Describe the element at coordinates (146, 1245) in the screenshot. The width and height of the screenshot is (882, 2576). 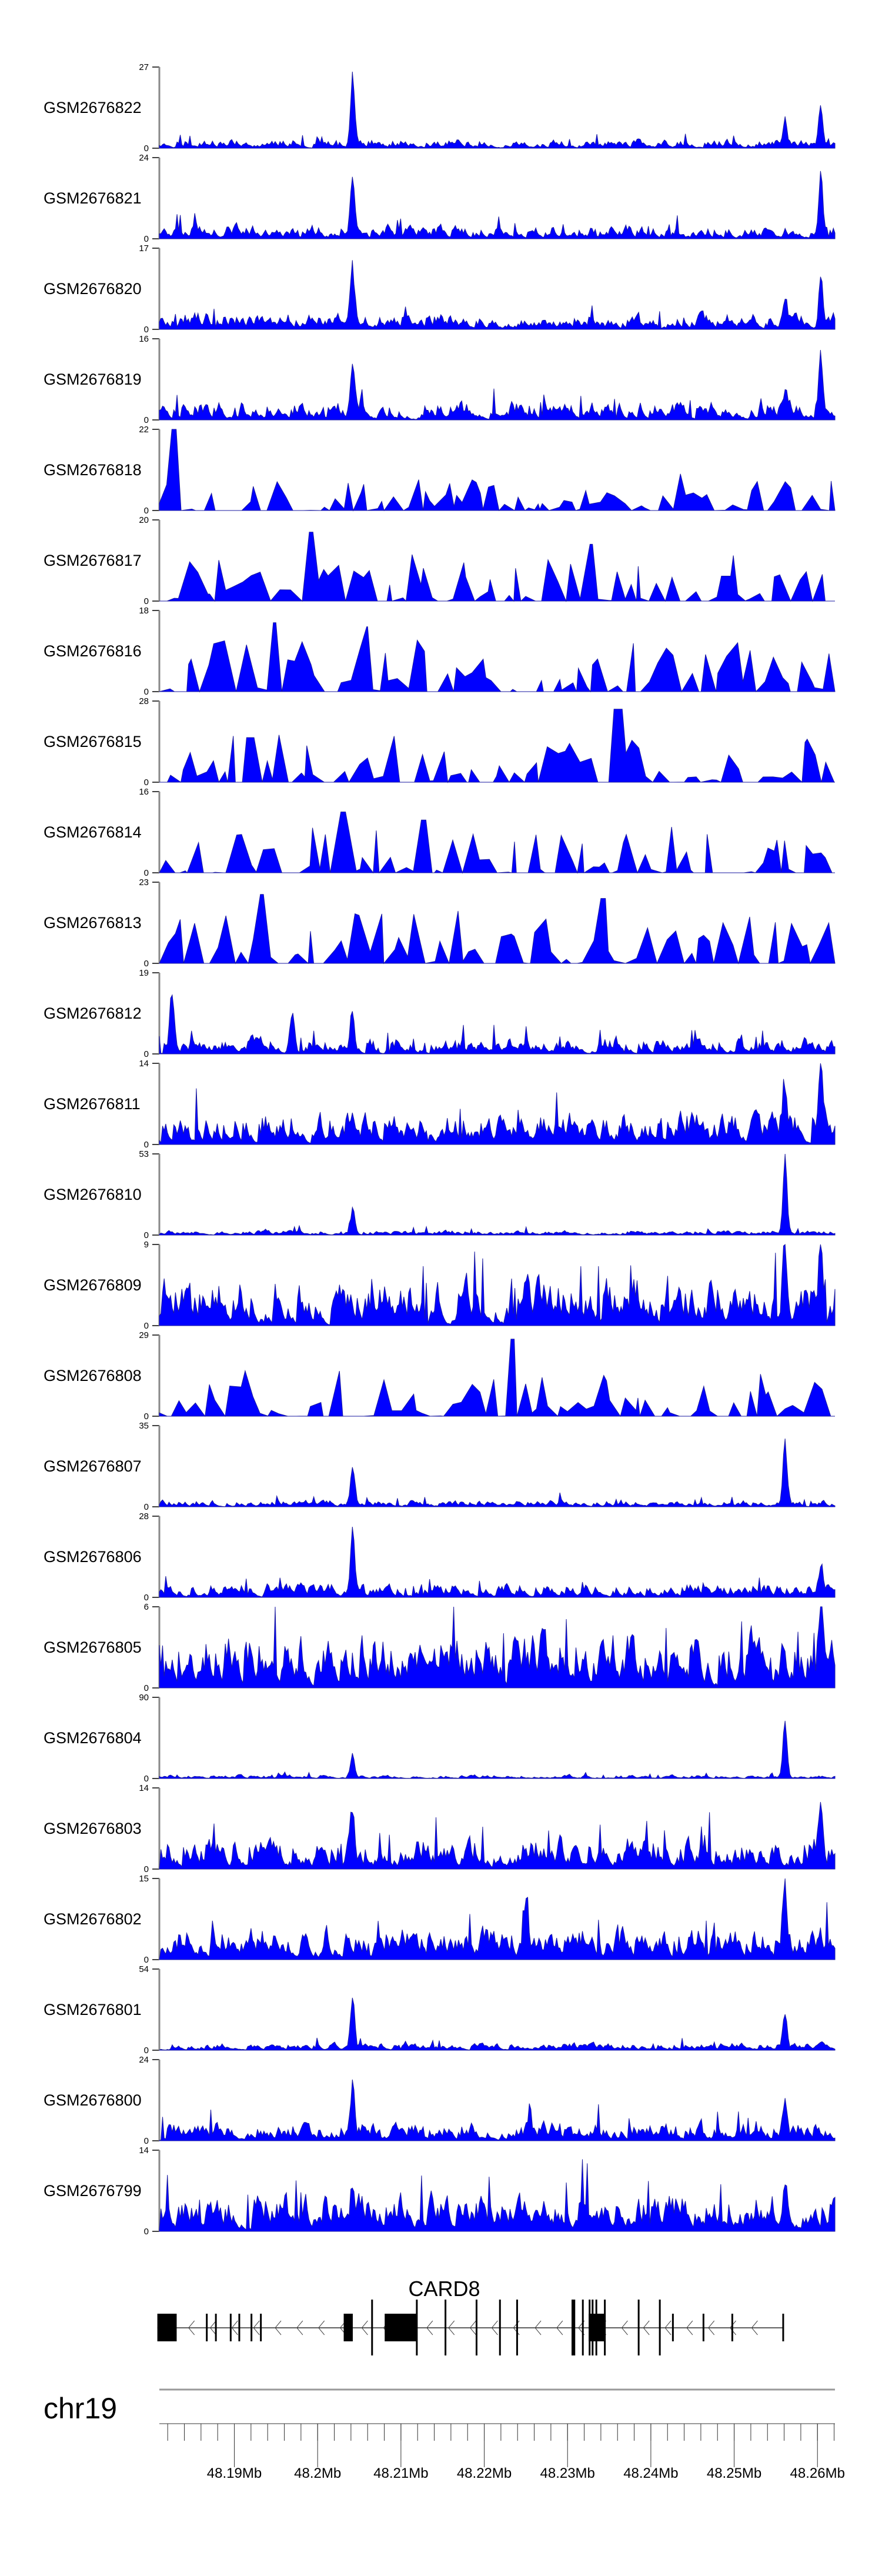
I see `y-max-label: 9` at that location.